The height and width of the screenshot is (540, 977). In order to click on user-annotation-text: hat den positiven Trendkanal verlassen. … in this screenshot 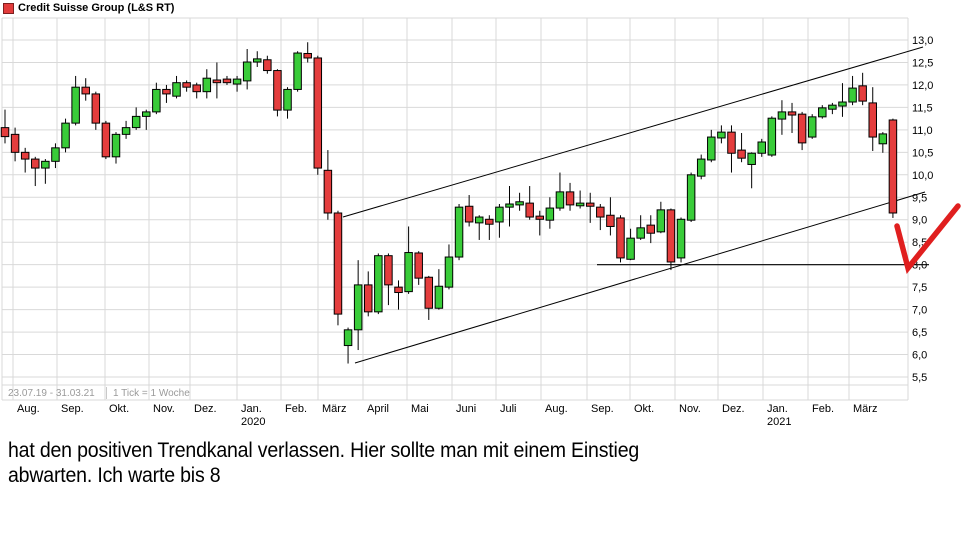, I will do `click(323, 463)`.